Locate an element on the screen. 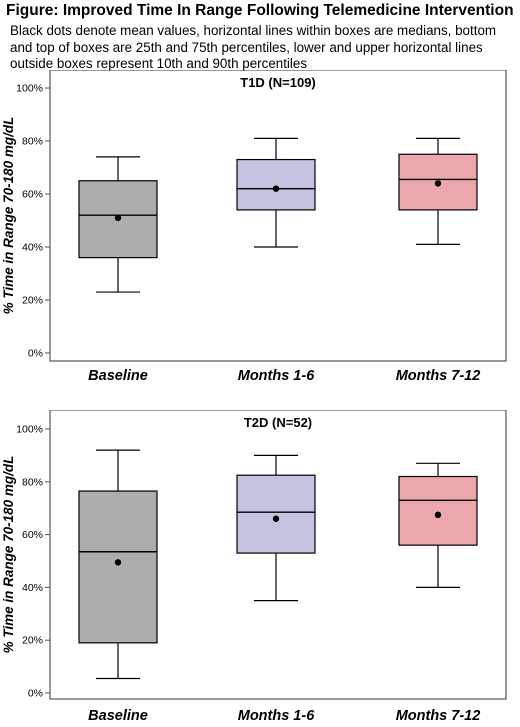 Image resolution: width=520 pixels, height=727 pixels. t1d-category-label: Baseline is located at coordinates (118, 376).